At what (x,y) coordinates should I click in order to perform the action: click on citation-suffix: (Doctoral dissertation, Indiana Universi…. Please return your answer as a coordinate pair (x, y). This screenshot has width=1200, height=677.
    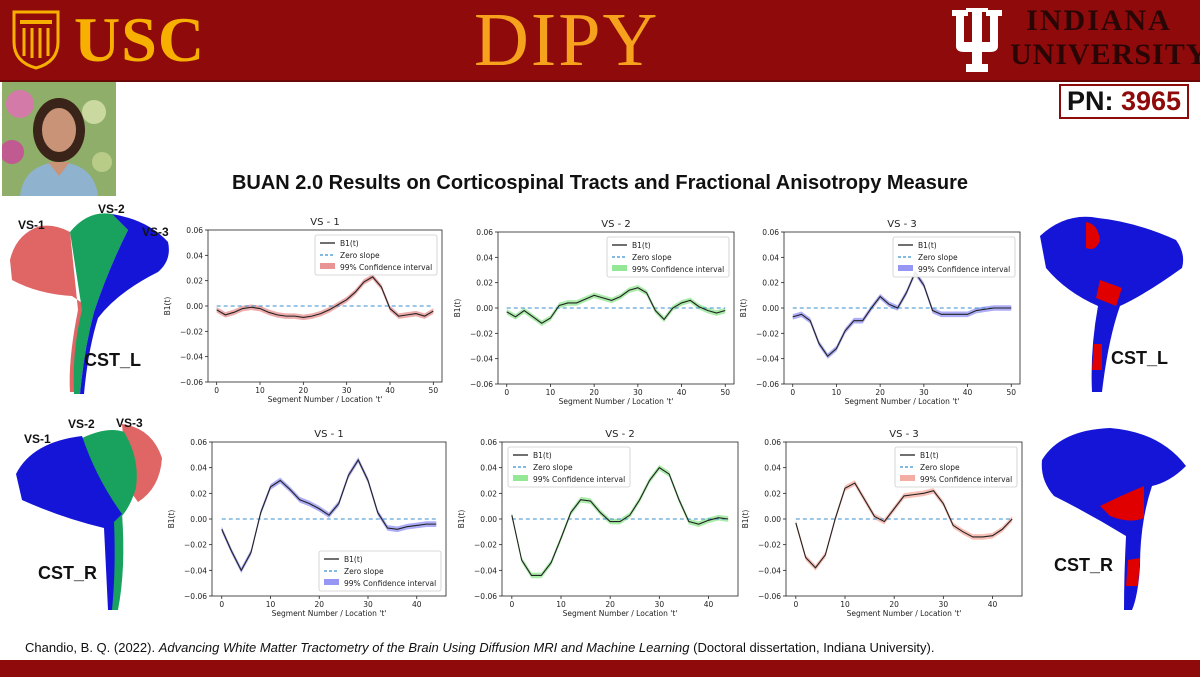
    Looking at the image, I should click on (812, 647).